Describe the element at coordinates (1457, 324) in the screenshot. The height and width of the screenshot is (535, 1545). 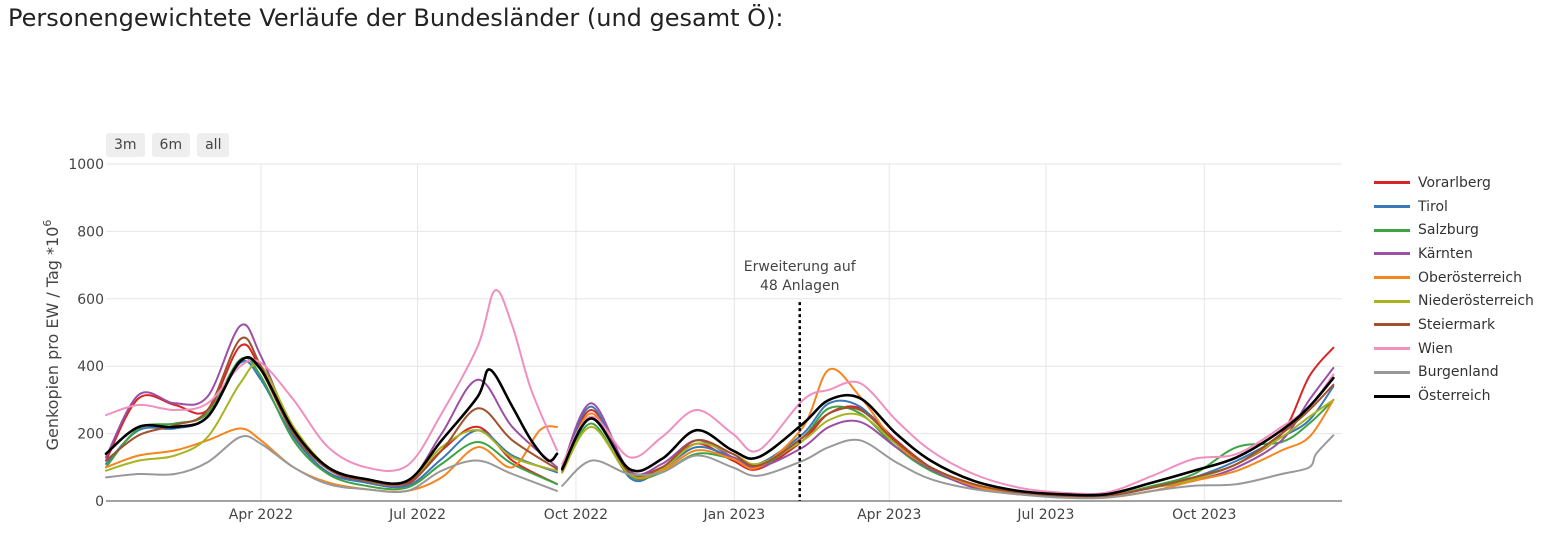
I see `legend-label: Steiermark` at that location.